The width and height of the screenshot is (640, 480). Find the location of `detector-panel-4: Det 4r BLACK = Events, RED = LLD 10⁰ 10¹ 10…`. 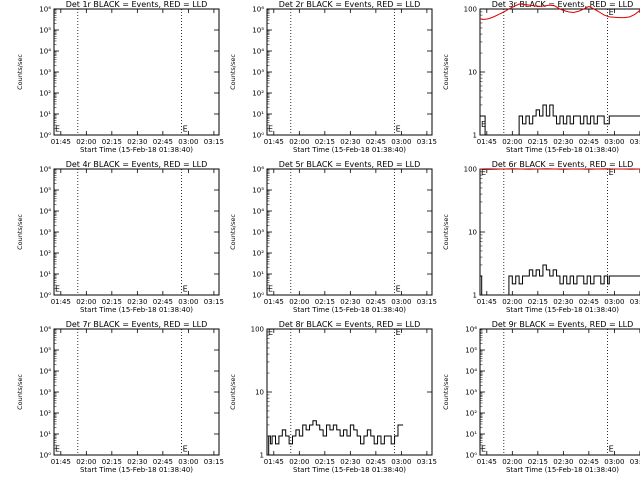

detector-panel-4: Det 4r BLACK = Events, RED = LLD 10⁰ 10¹ 10… is located at coordinates (120, 237).